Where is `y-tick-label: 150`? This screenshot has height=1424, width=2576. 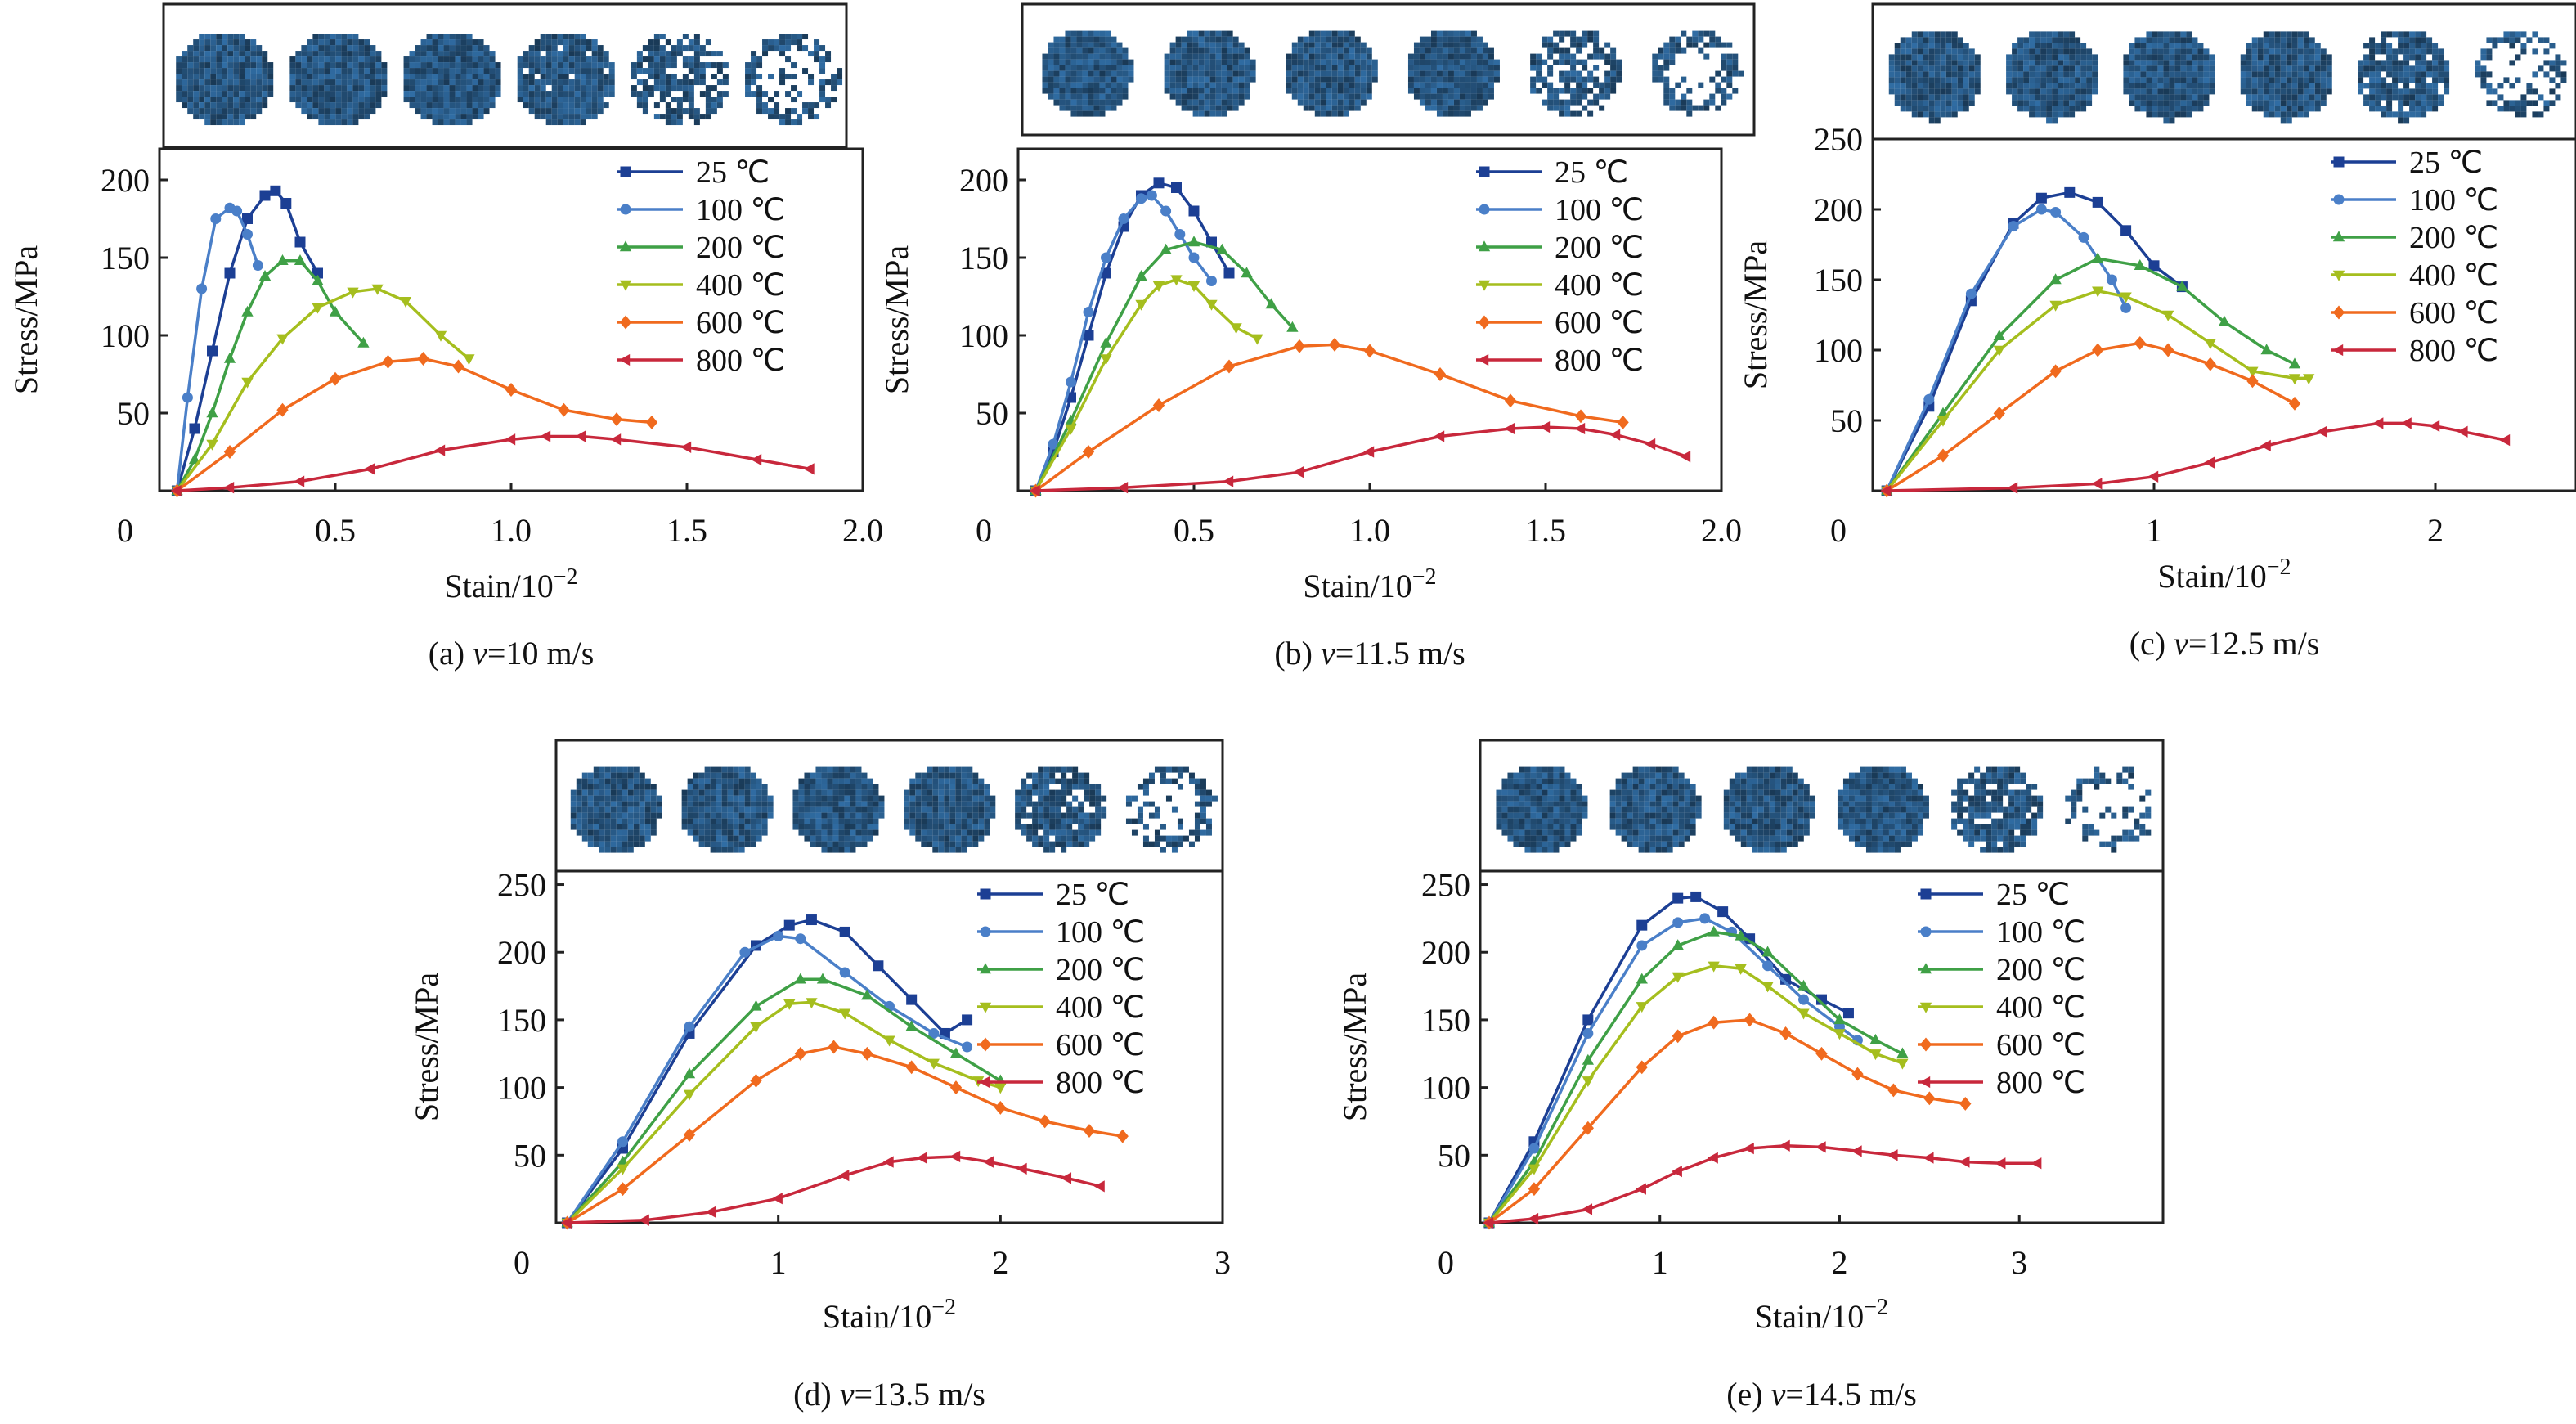
y-tick-label: 150 is located at coordinates (1838, 280).